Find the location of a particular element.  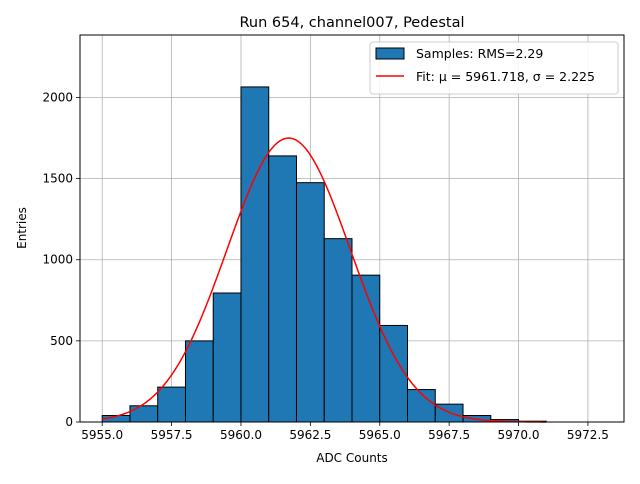

y-tick-label: 500 is located at coordinates (61, 341).